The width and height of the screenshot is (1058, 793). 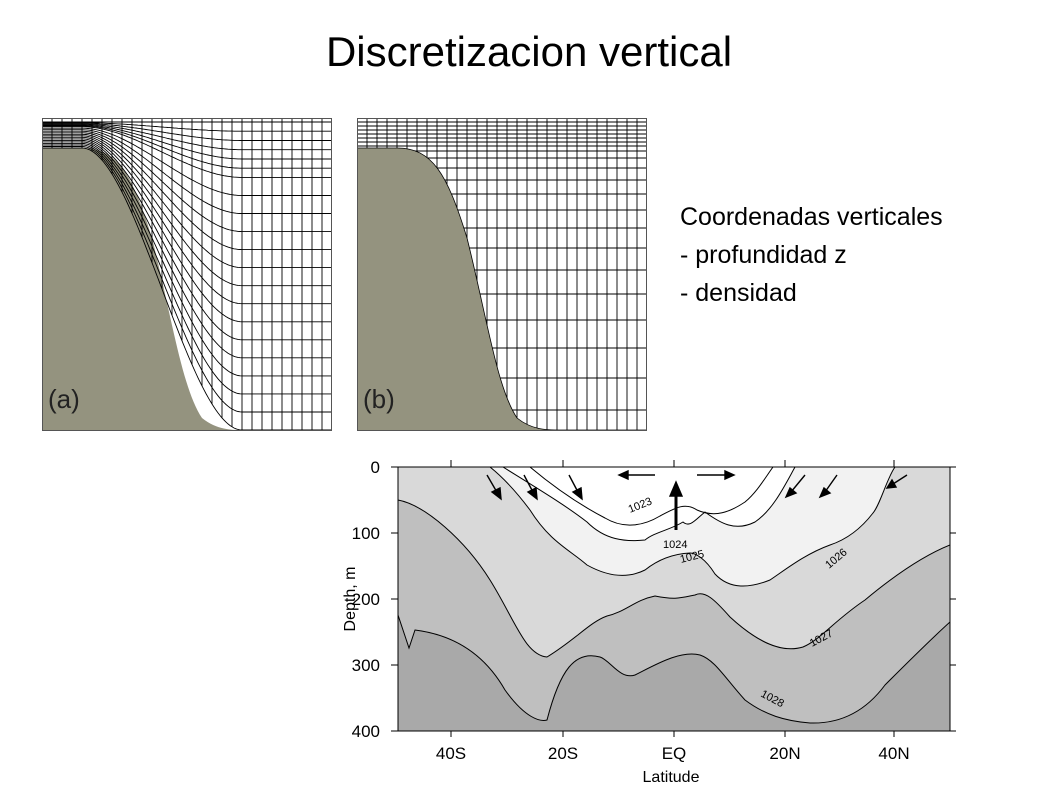 I want to click on panel-label-a: (a), so click(x=64, y=399).